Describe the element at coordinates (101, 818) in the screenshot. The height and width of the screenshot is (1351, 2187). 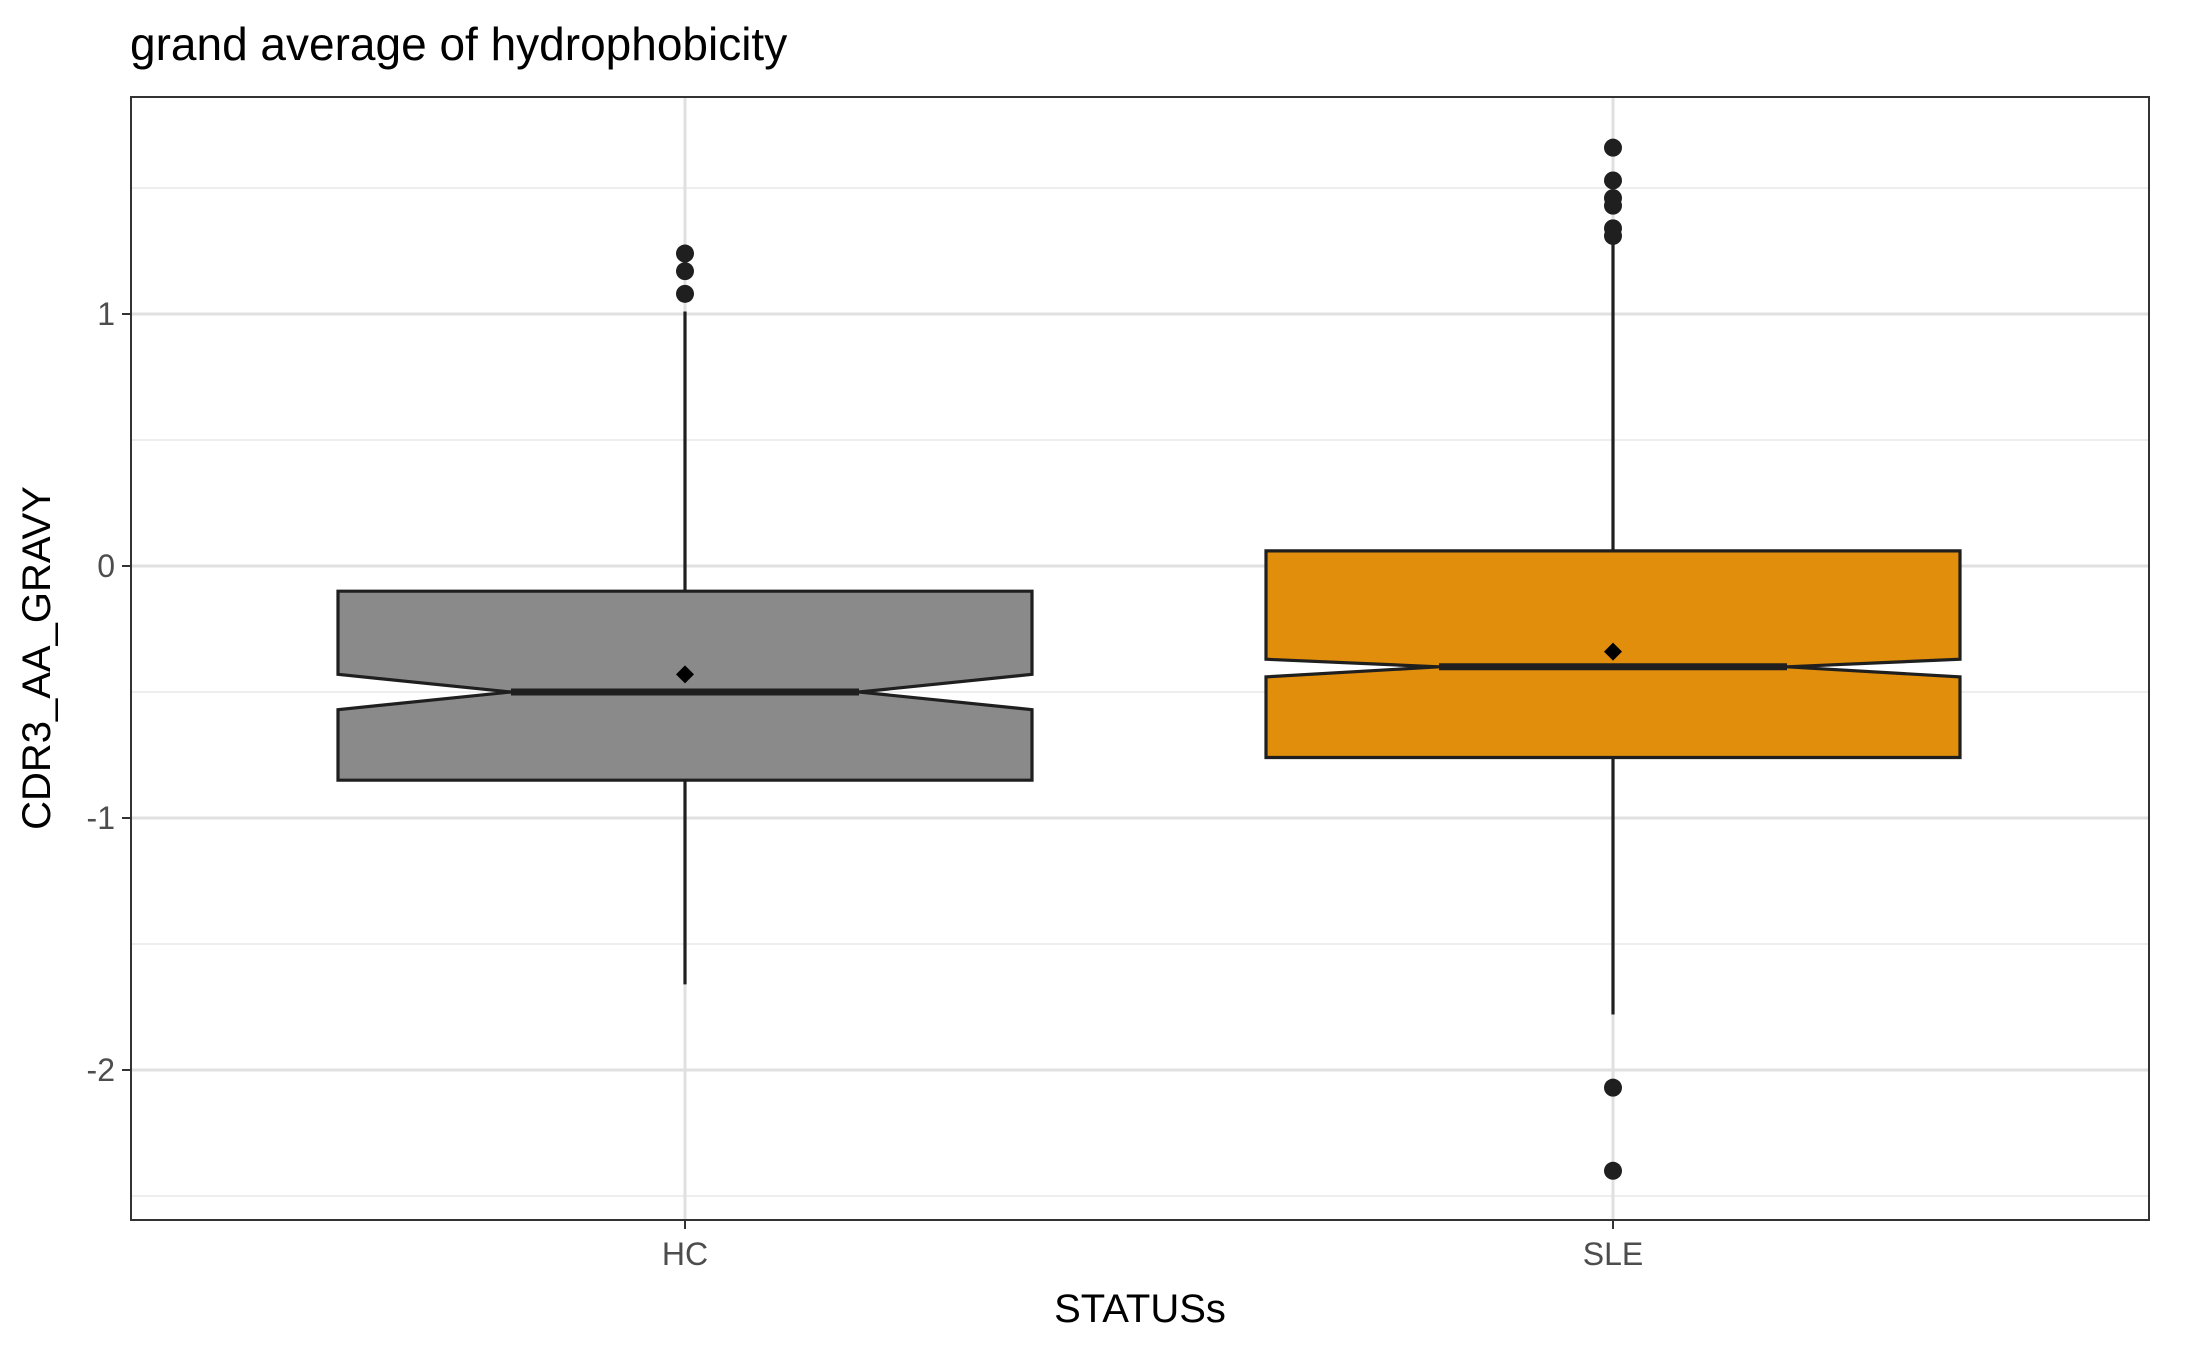
I see `y-tick-label: -1` at that location.